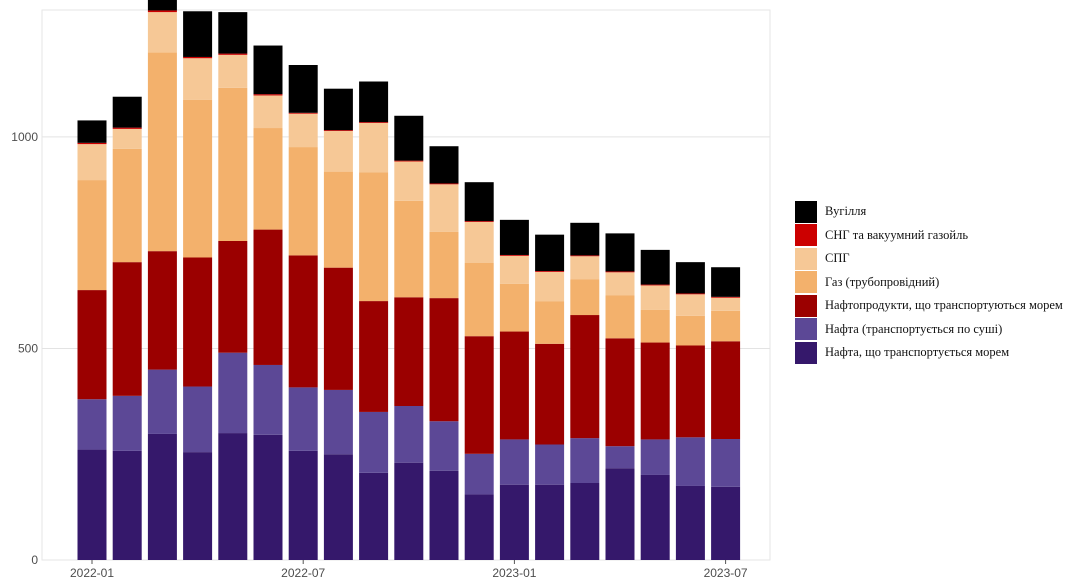  Describe the element at coordinates (929, 236) in the screenshot. I see `legend-item: СНГ та вакуумний газойль` at that location.